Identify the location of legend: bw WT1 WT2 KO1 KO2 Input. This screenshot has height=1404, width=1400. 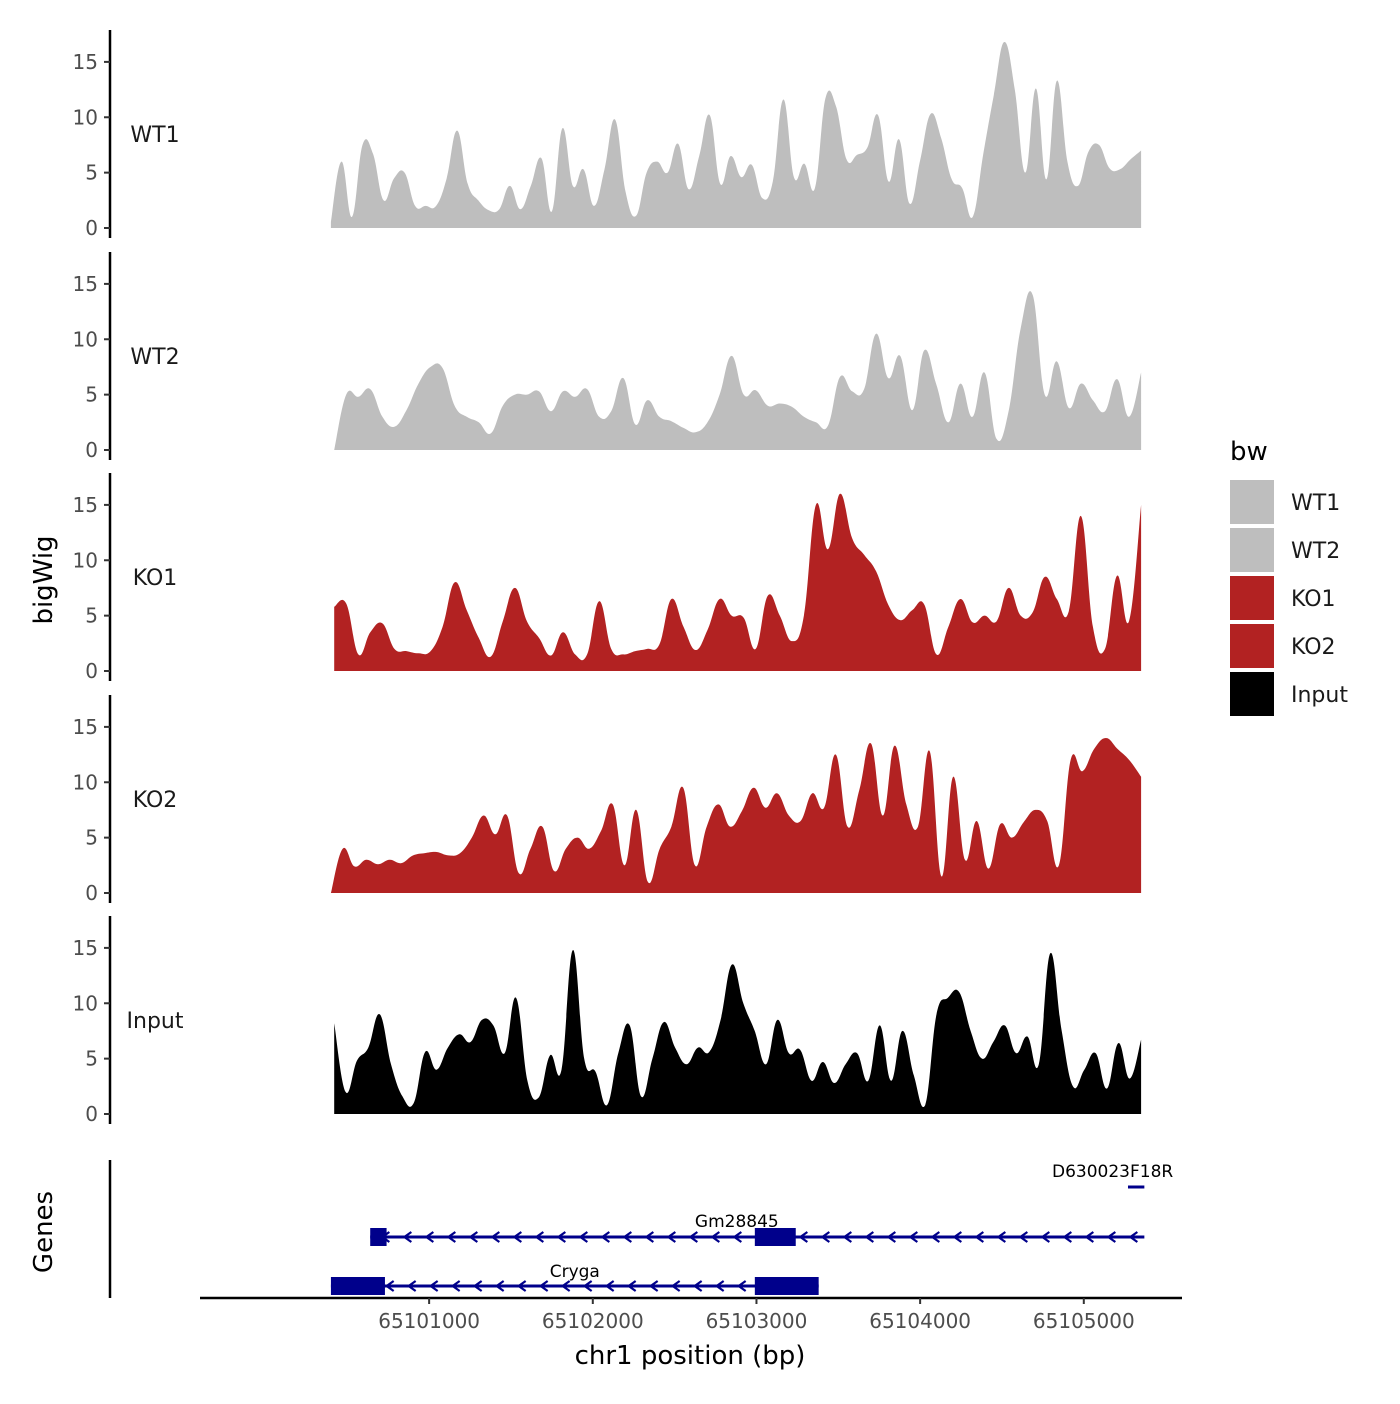
(1289, 576).